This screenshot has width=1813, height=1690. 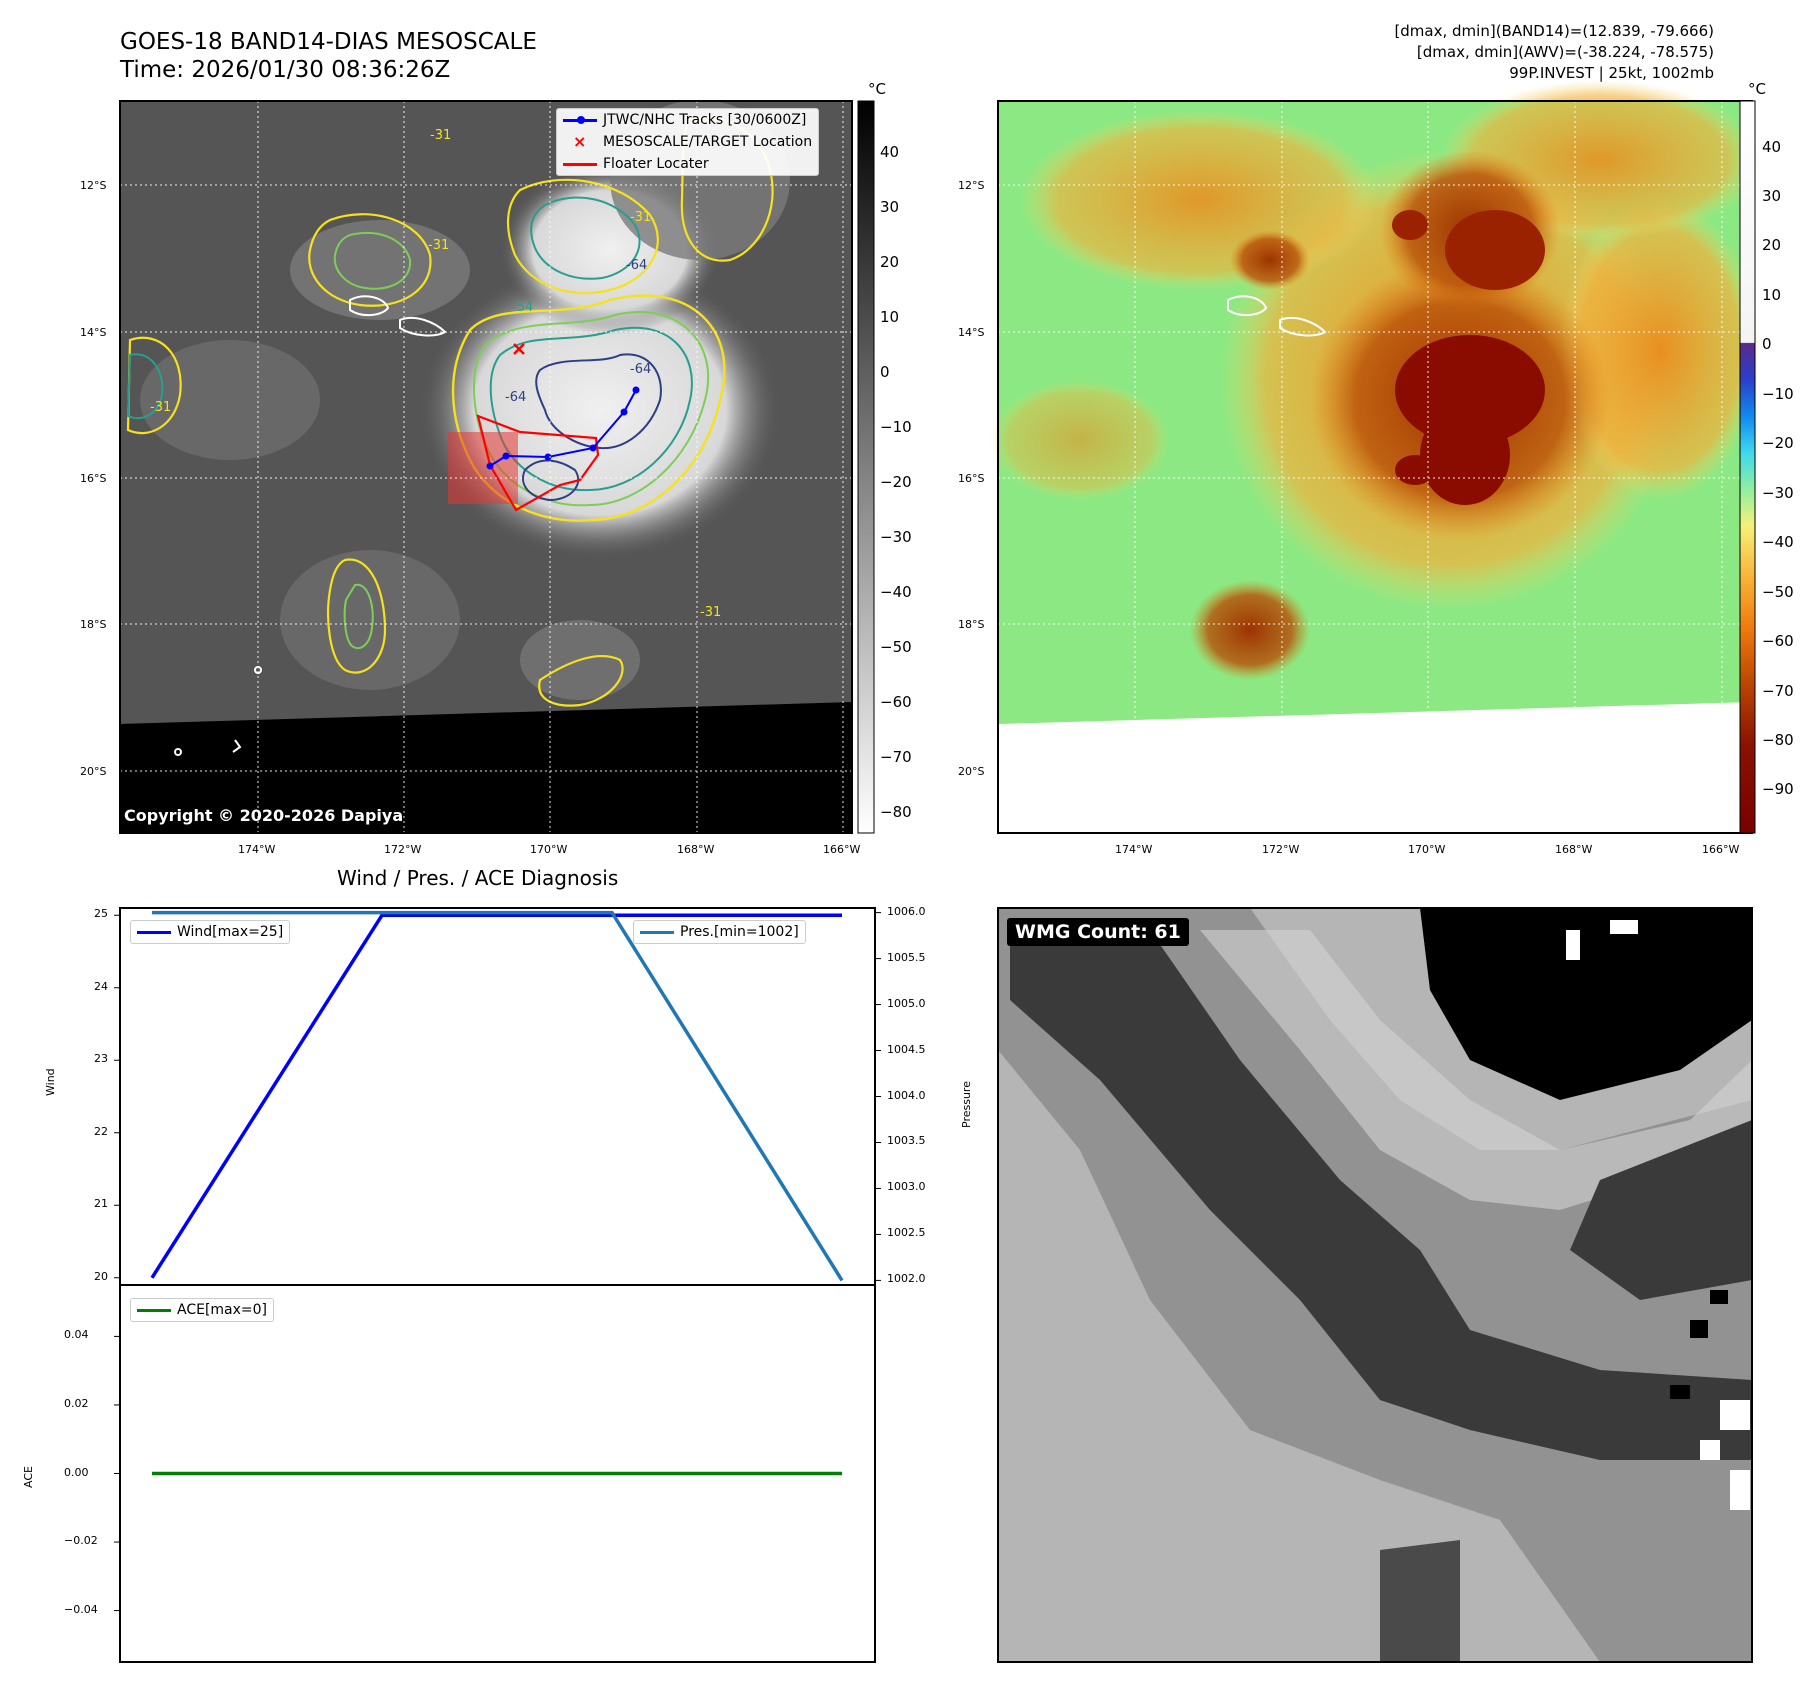 I want to click on legend-item-target: × MESOSCALE/TARGET Location, so click(x=693, y=141).